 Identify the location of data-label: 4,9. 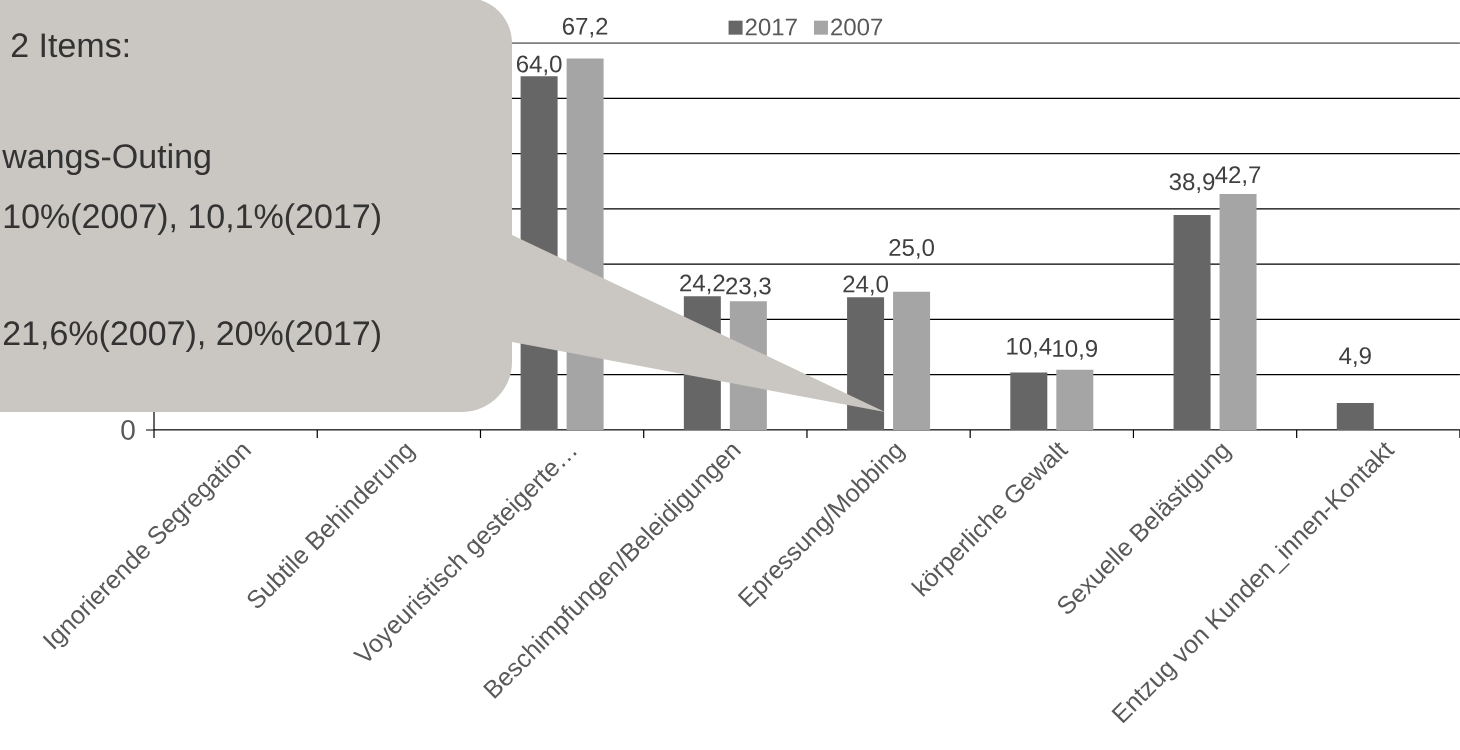
(1355, 357).